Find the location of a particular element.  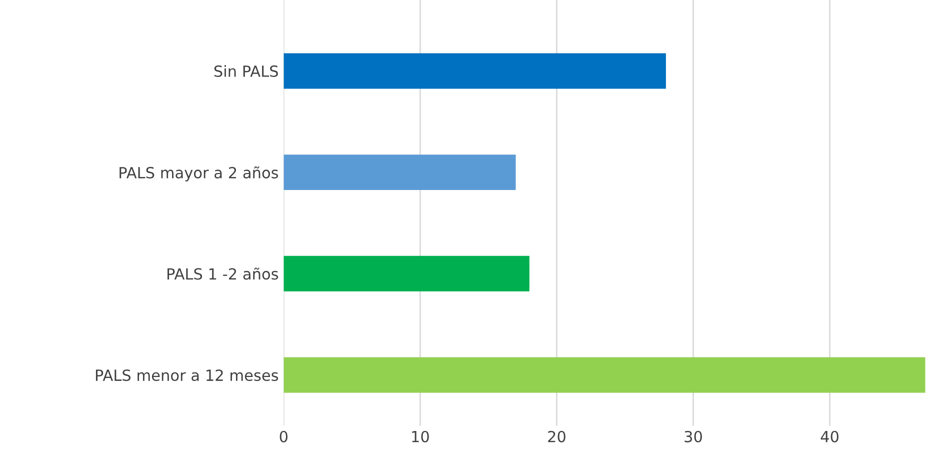

x-tick-label: 0 is located at coordinates (284, 436).